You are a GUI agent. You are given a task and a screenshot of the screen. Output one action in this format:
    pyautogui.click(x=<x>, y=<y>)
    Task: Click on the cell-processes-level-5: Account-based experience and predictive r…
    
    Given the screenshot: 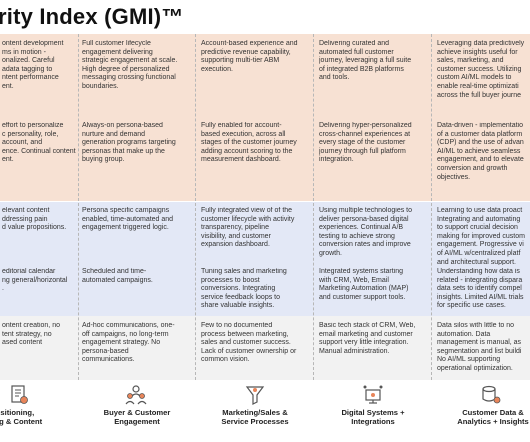 What is the action you would take?
    pyautogui.click(x=249, y=56)
    